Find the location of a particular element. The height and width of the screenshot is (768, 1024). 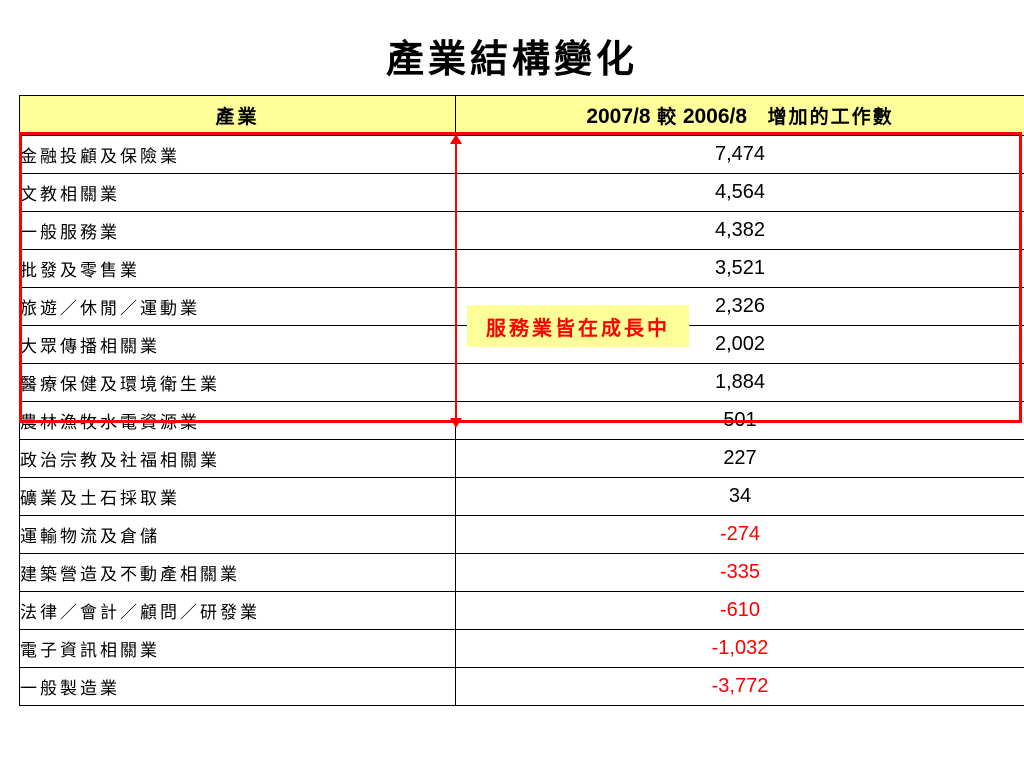

industry-cell: 農林漁牧水電資源業 is located at coordinates (237, 420).